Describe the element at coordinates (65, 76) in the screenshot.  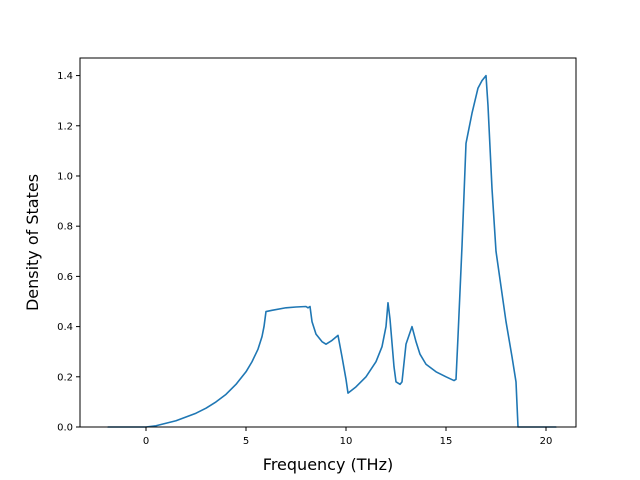
I see `y-tick-label: 1.4` at that location.